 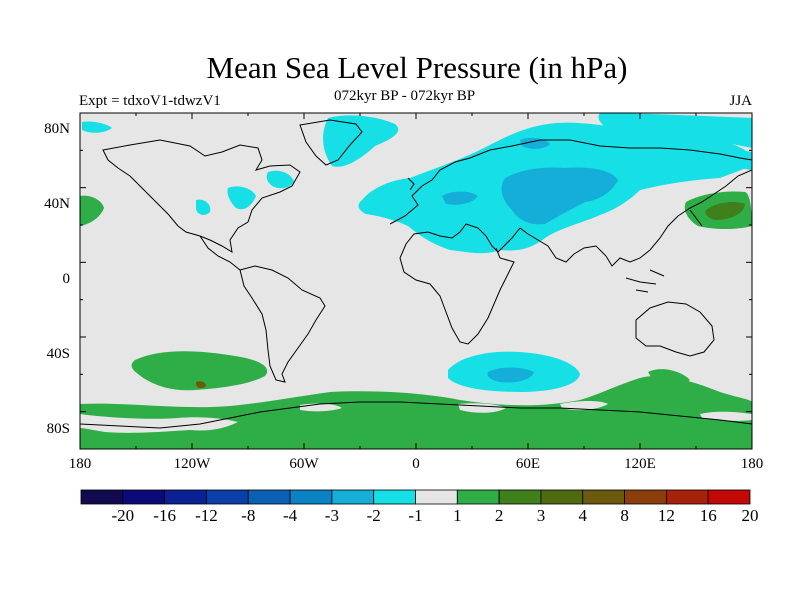 What do you see at coordinates (241, 198) in the screenshot?
I see `anomaly-north-america` at bounding box center [241, 198].